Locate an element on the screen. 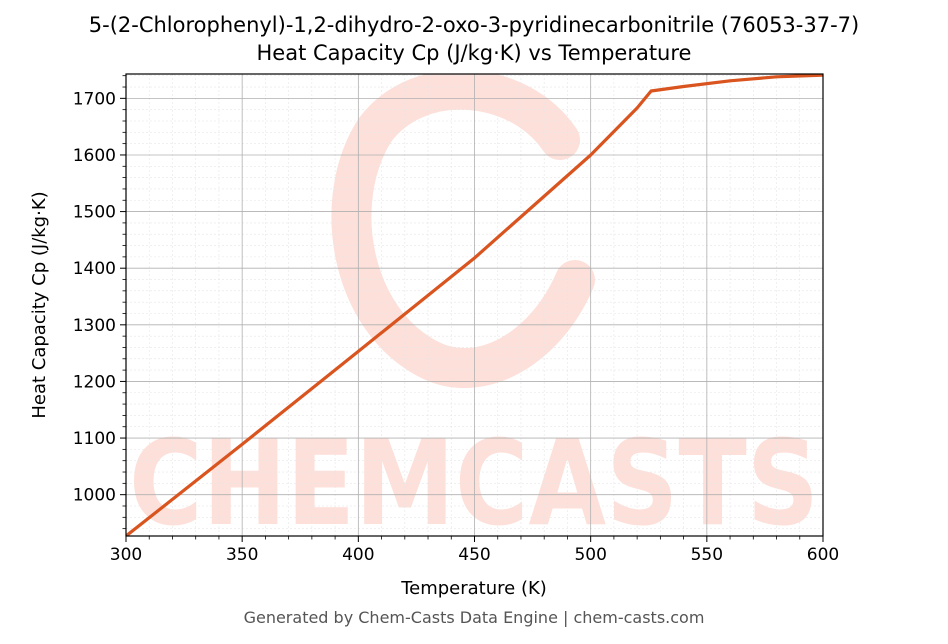 The image size is (948, 644). y-axis-label: Heat Capacity Cp (J/kg·K) is located at coordinates (39, 304).